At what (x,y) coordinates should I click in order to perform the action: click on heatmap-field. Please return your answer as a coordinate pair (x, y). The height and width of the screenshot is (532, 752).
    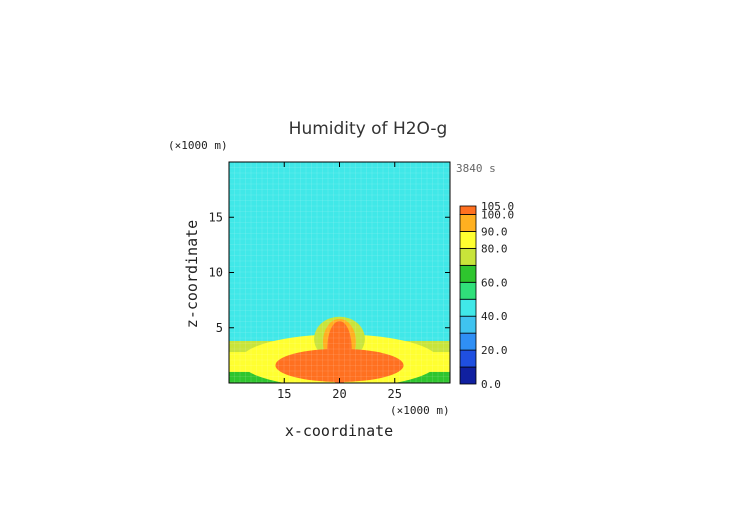
    Looking at the image, I should click on (339, 272).